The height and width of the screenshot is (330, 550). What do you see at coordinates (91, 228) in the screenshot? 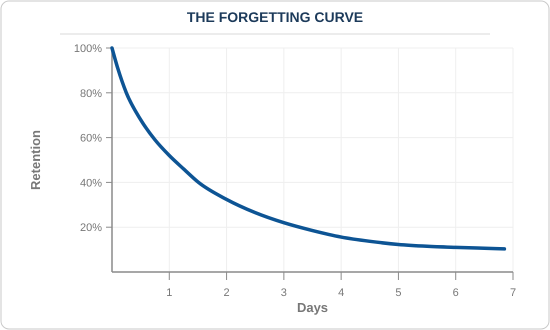
I see `y-tick-label: 20%` at bounding box center [91, 228].